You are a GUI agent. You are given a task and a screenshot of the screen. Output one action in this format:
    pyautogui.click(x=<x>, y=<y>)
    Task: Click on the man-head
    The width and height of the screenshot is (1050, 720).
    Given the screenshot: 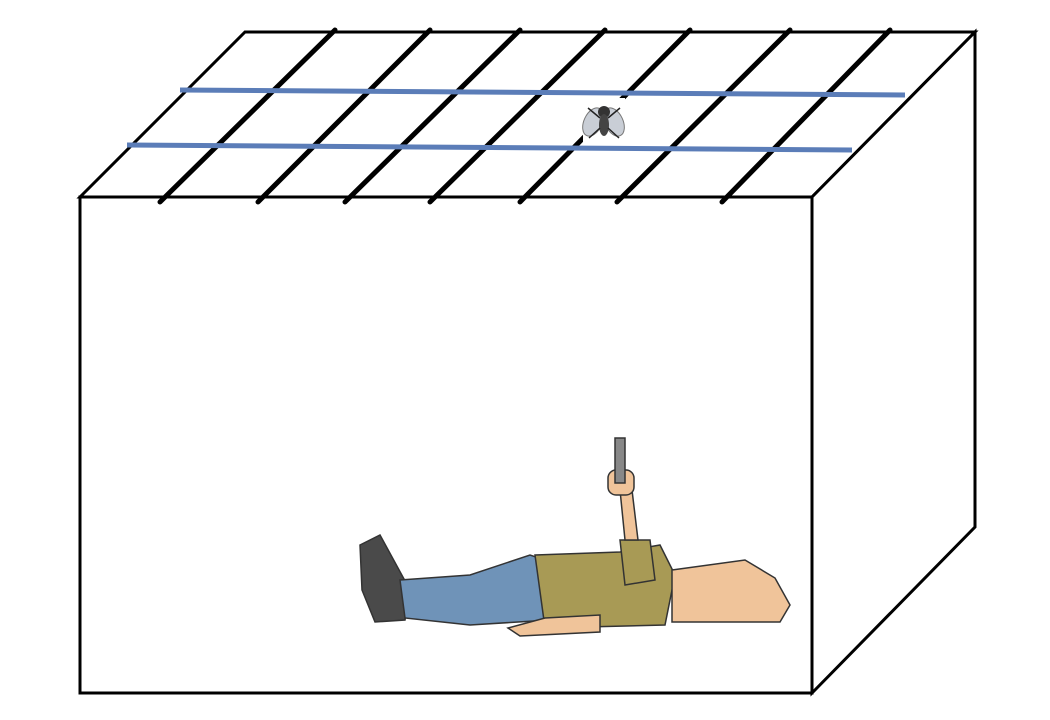 What is the action you would take?
    pyautogui.click(x=731, y=591)
    